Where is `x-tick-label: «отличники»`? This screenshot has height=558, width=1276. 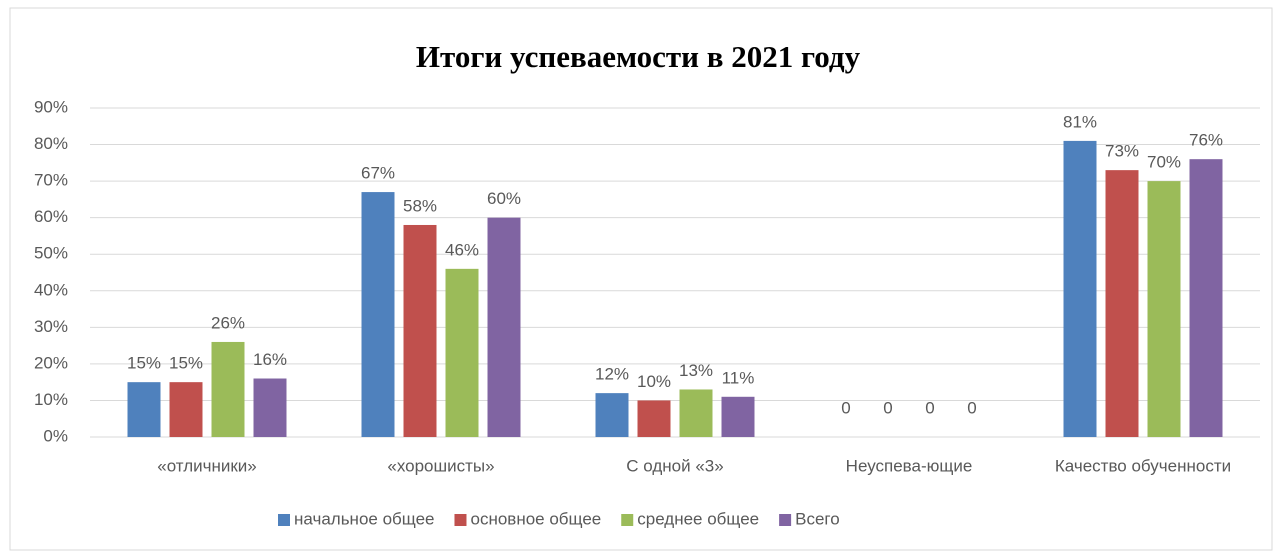 x-tick-label: «отличники» is located at coordinates (207, 465).